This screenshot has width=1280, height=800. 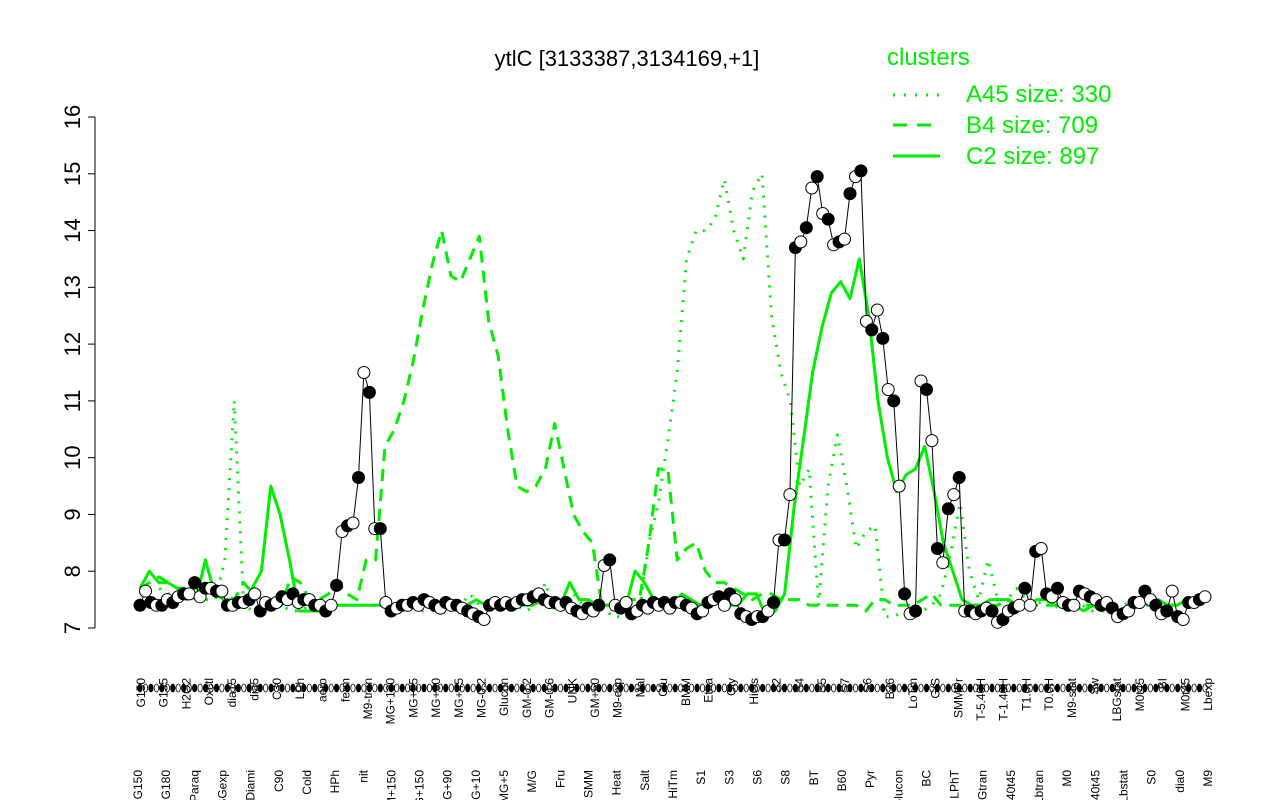 What do you see at coordinates (709, 690) in the screenshot?
I see `x-tick-label: Etha` at bounding box center [709, 690].